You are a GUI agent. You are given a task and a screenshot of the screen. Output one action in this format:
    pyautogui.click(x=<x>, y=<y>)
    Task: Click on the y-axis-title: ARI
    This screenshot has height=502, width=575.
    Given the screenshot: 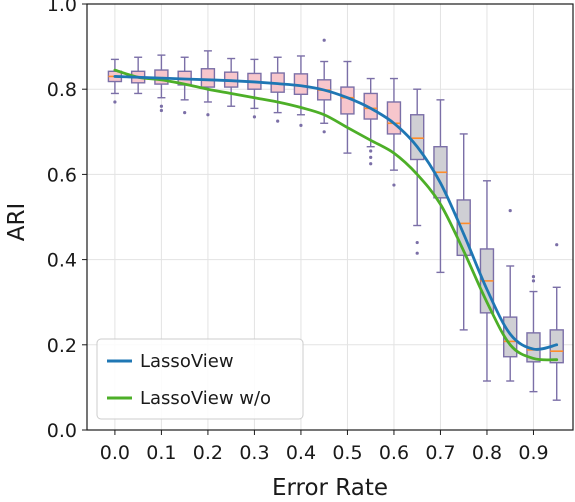 What is the action you would take?
    pyautogui.click(x=17, y=222)
    